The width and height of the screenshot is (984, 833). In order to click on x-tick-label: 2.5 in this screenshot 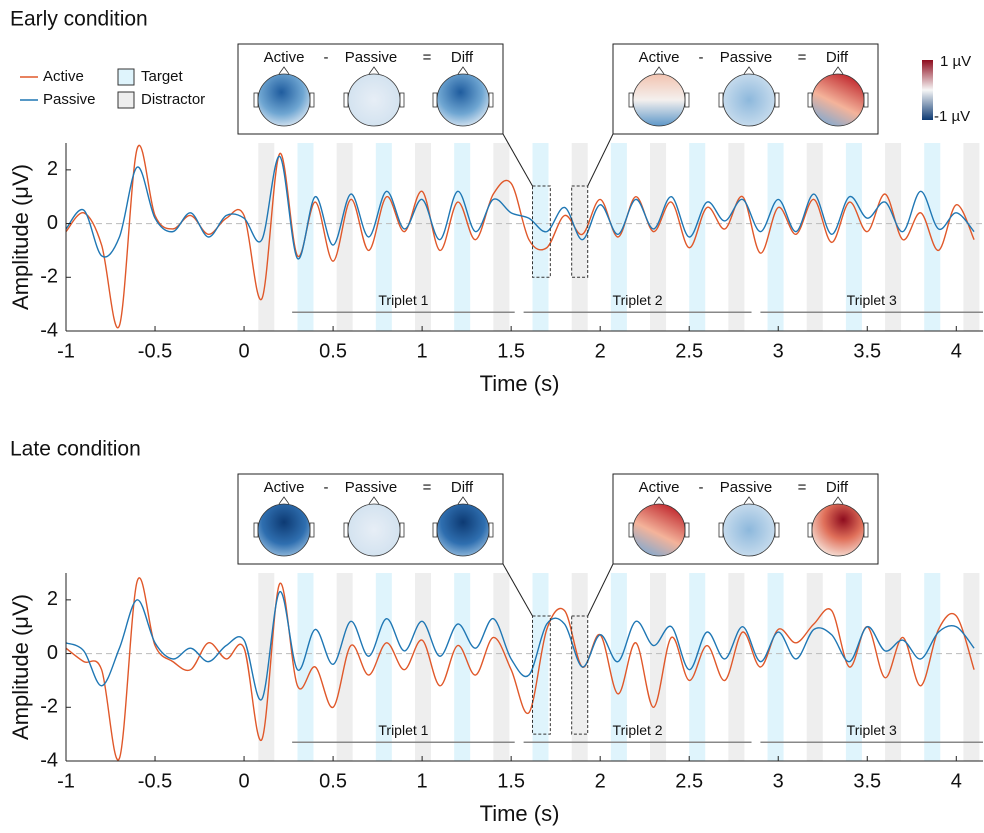, I will do `click(689, 781)`.